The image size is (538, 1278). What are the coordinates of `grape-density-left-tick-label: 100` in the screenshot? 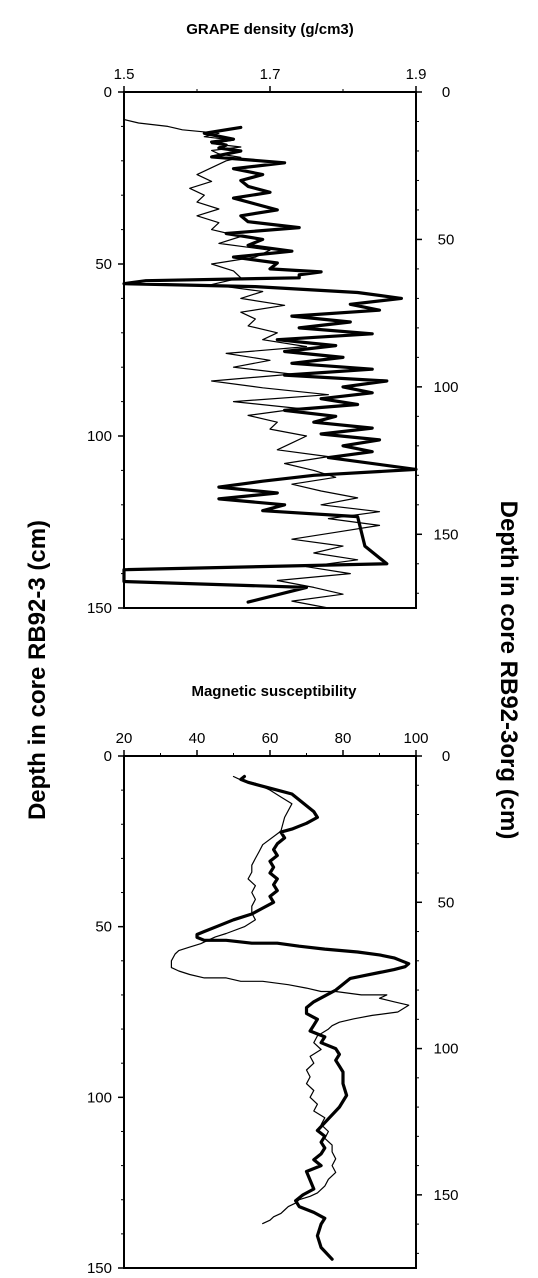 It's located at (99, 436).